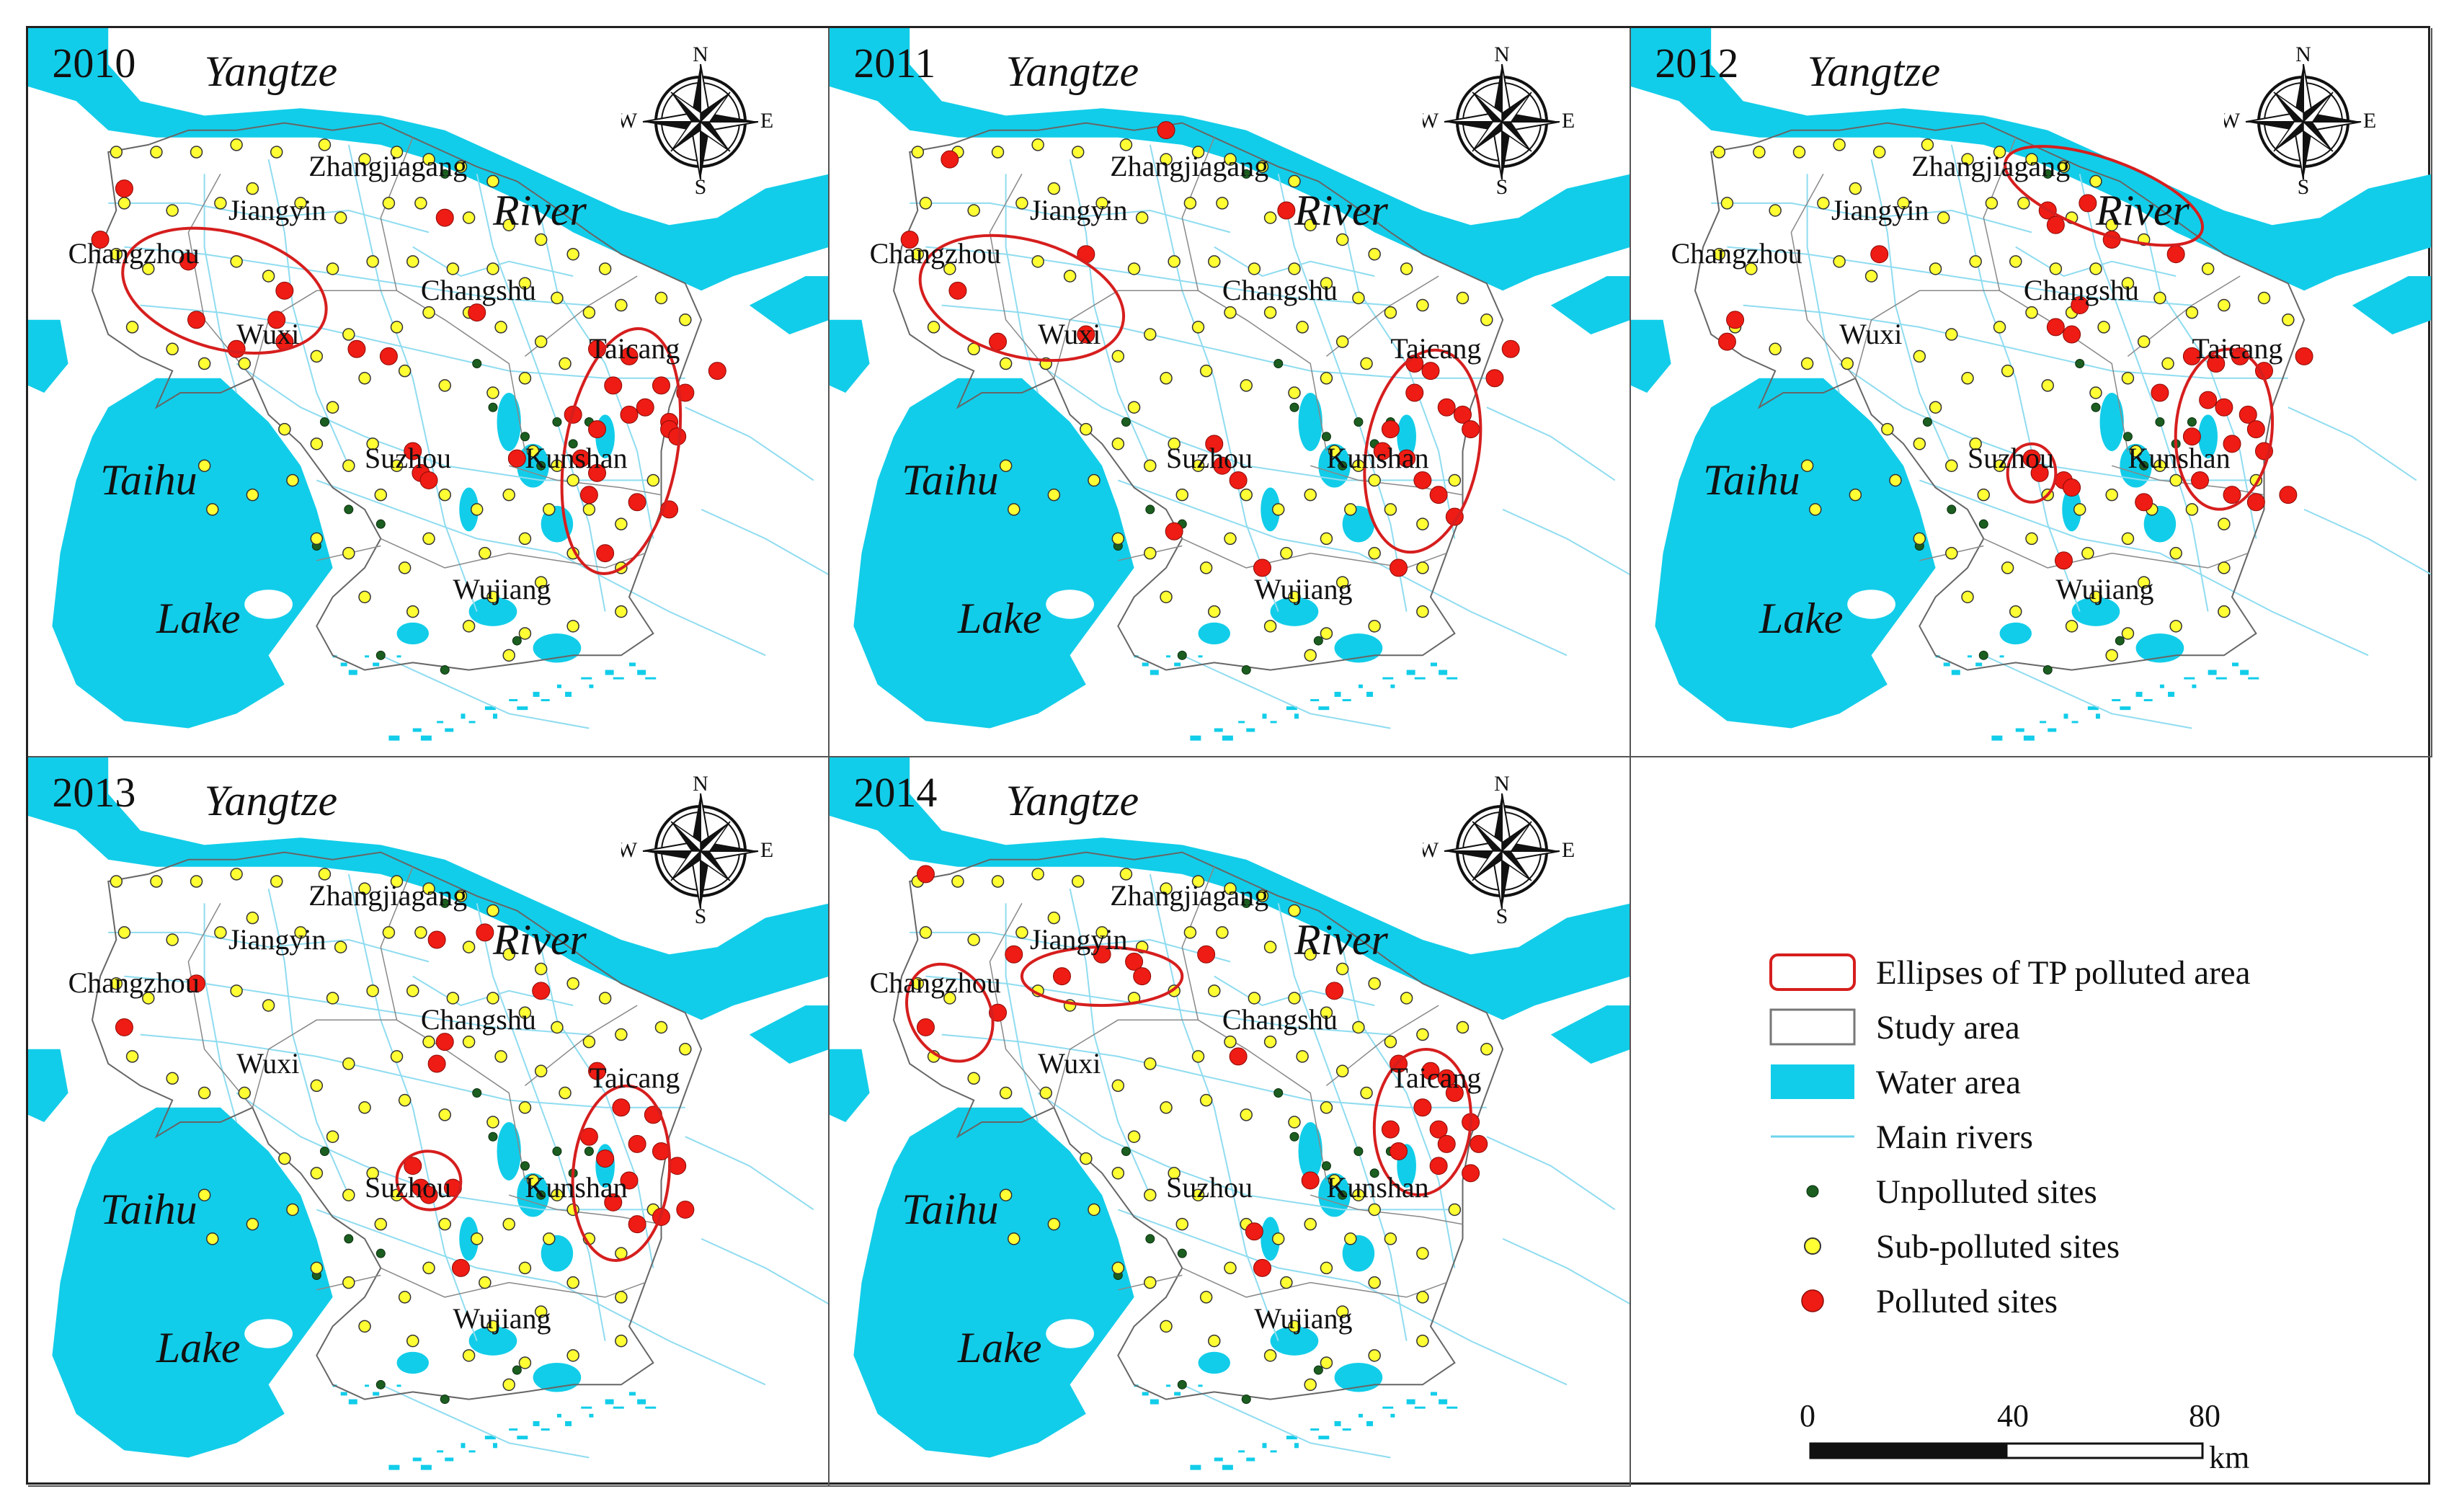 This screenshot has width=2454, height=1512. Describe the element at coordinates (388, 896) in the screenshot. I see `city-label: Zhangjiagang` at that location.